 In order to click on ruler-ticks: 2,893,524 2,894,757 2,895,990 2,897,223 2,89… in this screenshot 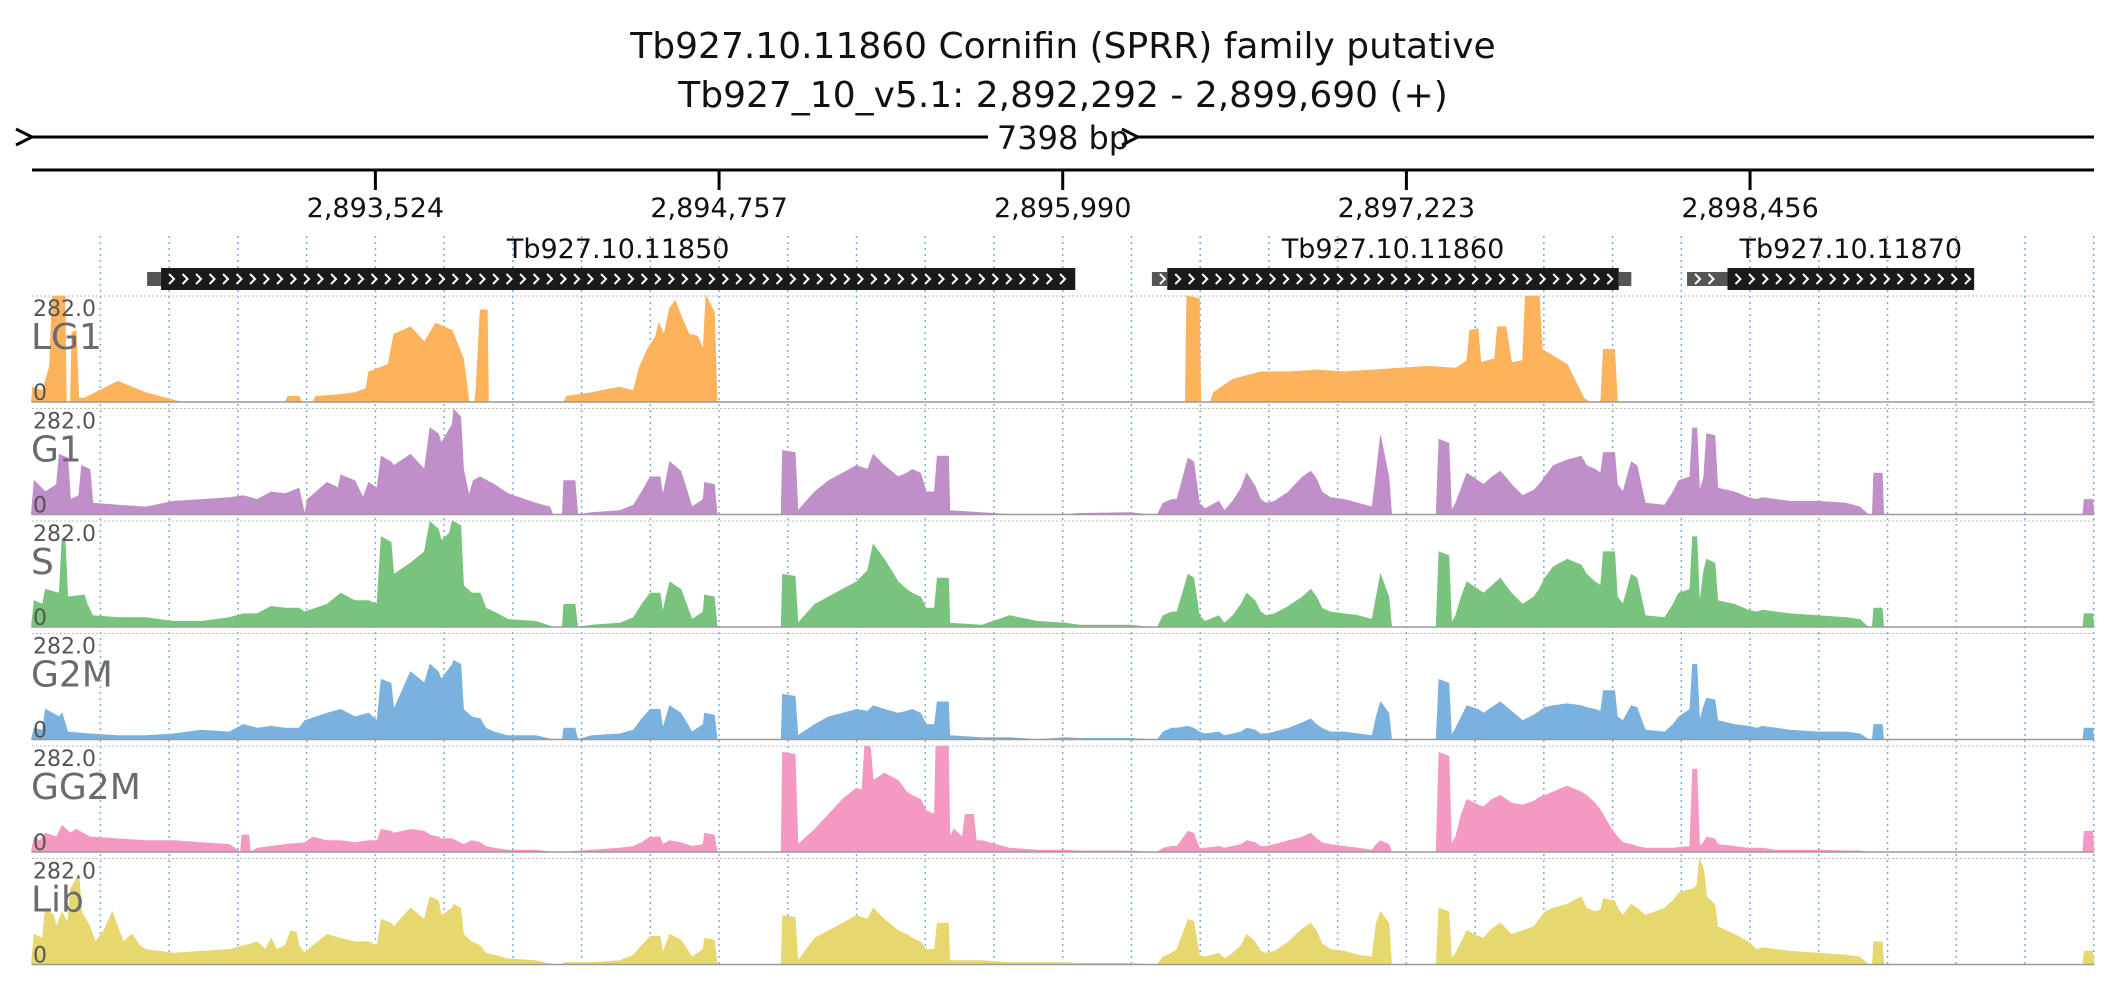, I will do `click(1063, 197)`.